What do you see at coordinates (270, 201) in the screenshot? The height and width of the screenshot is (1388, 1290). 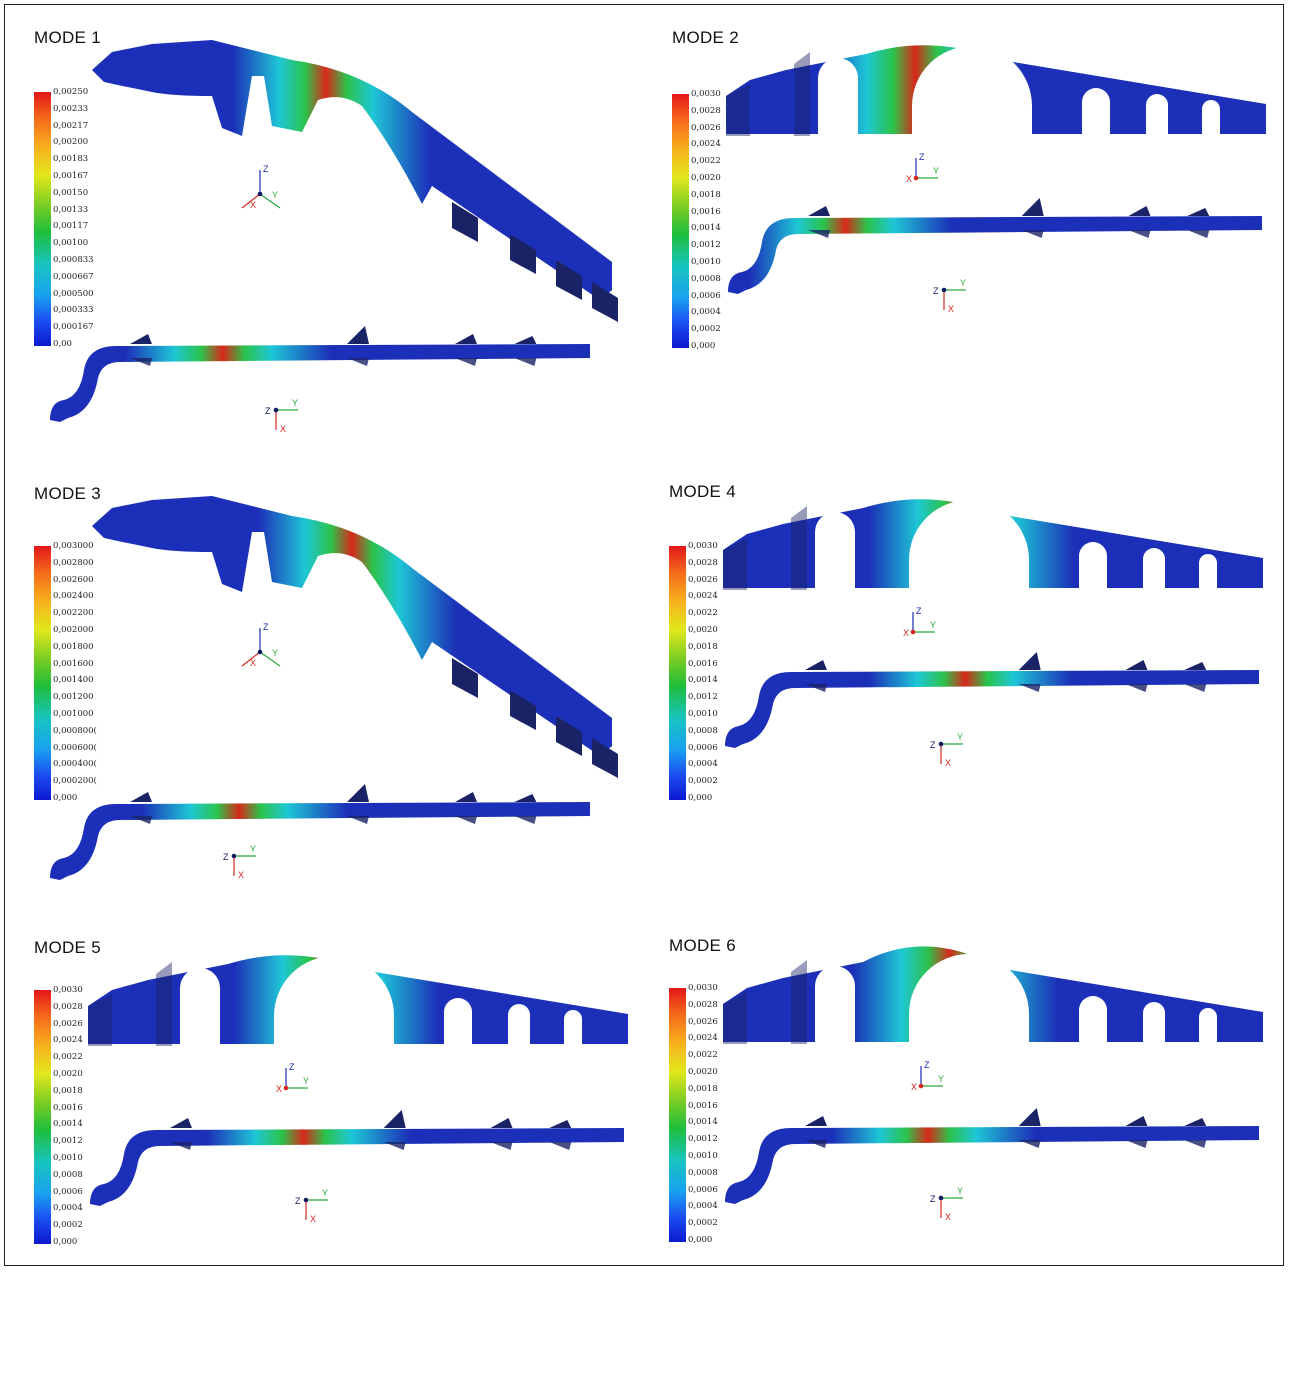 I see `axis-y` at bounding box center [270, 201].